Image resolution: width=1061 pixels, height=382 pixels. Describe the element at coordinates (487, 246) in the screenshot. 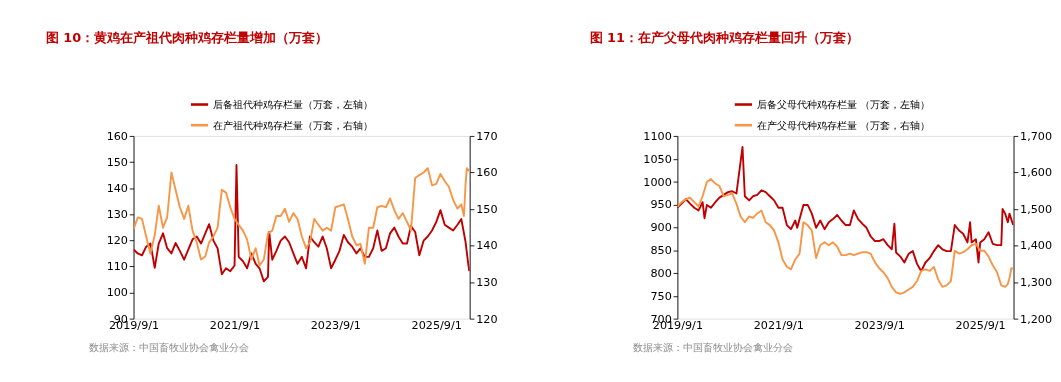

I see `y2-tick-label: 140` at that location.